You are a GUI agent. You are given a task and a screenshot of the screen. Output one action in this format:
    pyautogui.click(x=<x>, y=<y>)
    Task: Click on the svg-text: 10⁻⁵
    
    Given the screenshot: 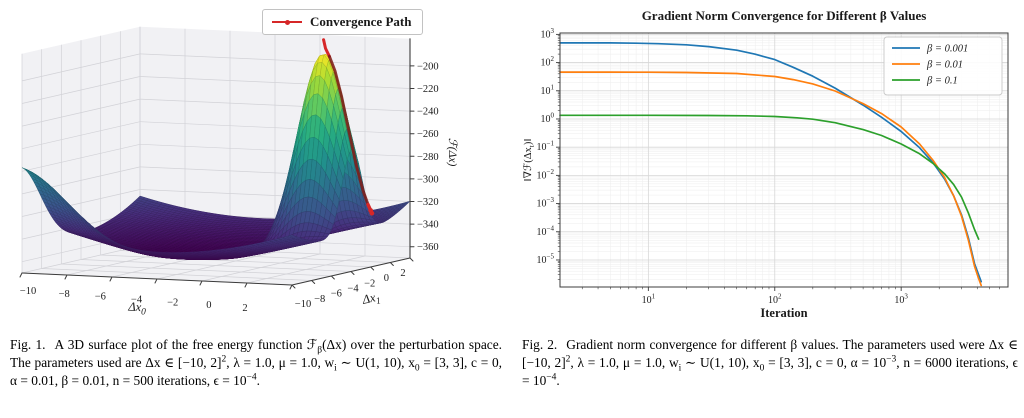 What is the action you would take?
    pyautogui.click(x=546, y=259)
    